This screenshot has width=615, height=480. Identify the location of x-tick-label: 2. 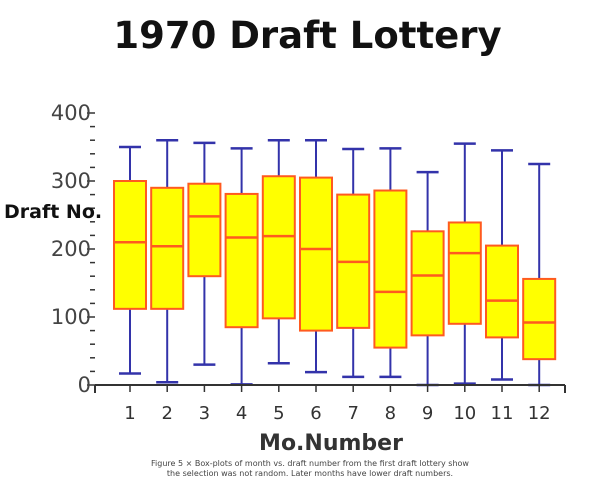
(166, 413).